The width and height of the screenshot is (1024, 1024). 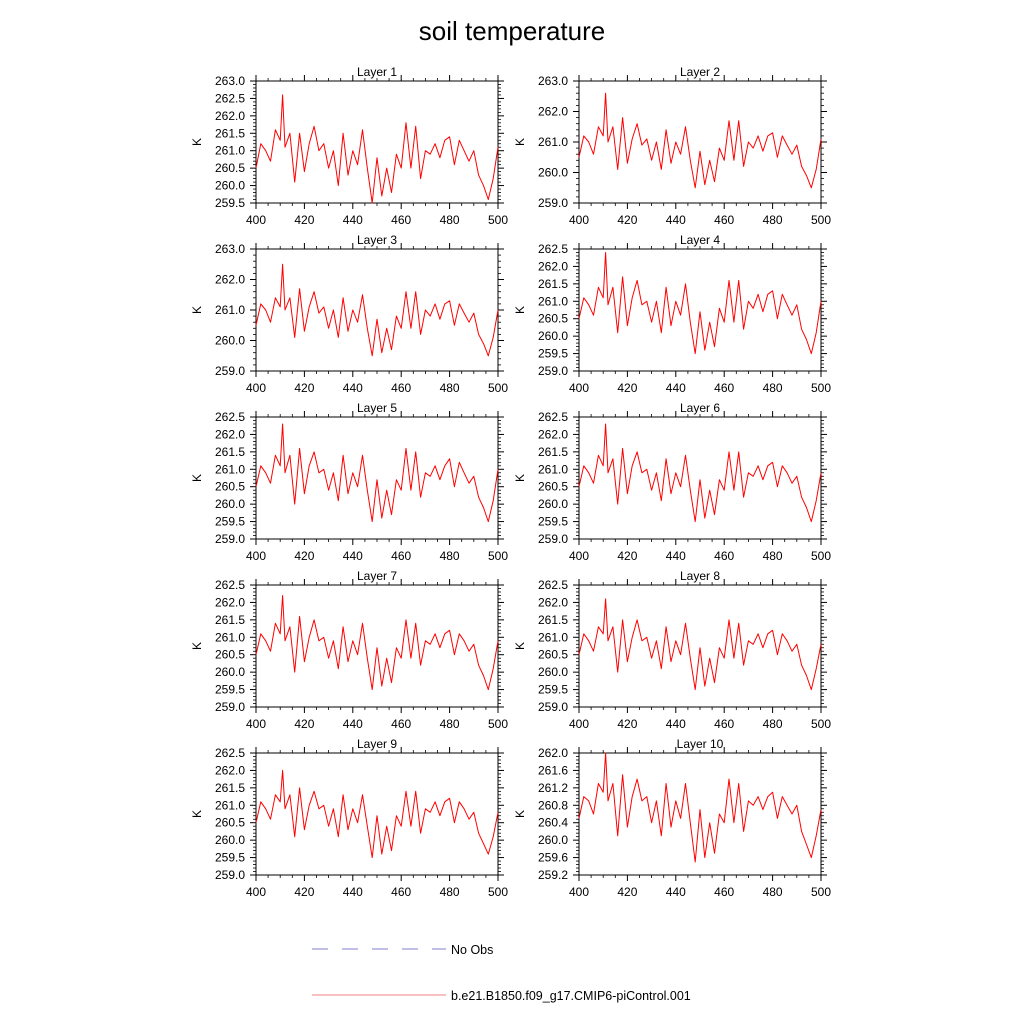 What do you see at coordinates (700, 408) in the screenshot?
I see `panel-title: Layer 6` at bounding box center [700, 408].